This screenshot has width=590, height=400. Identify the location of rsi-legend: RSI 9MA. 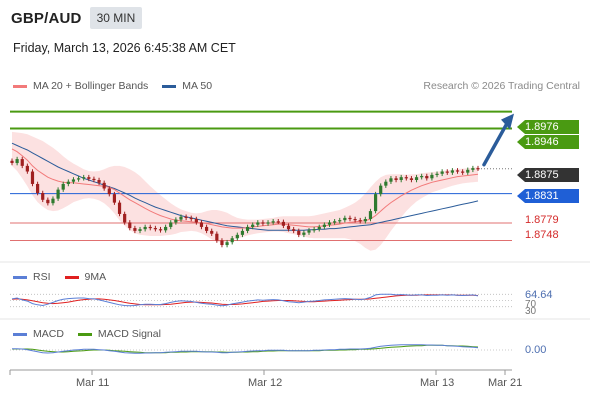
(59, 277).